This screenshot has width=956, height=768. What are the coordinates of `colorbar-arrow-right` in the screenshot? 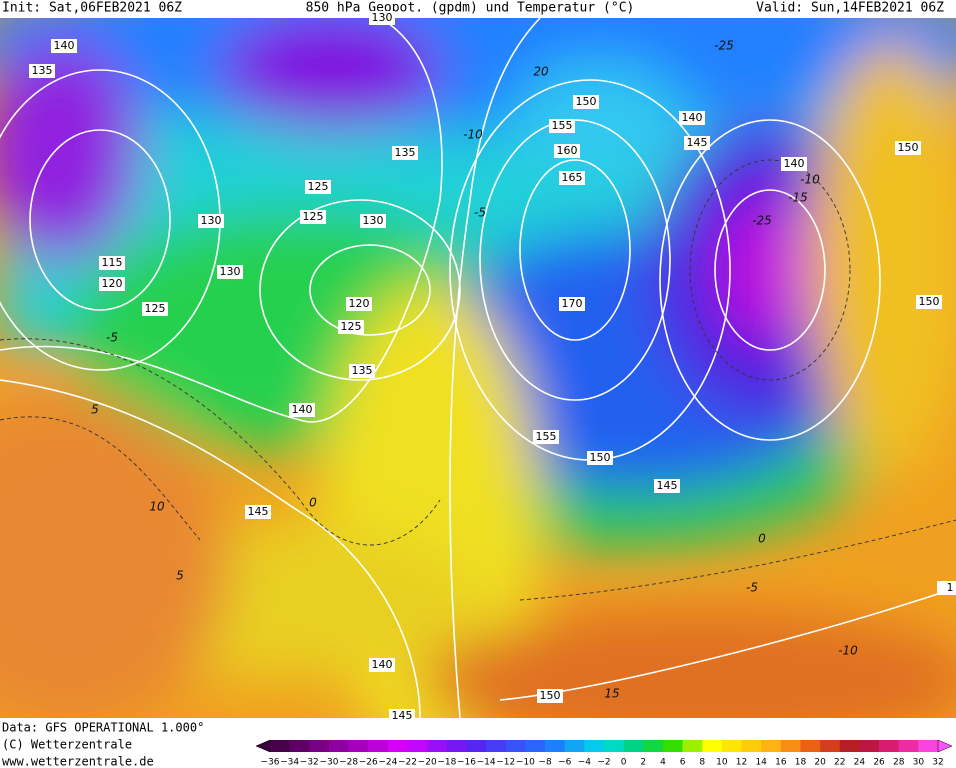 It's located at (945, 746).